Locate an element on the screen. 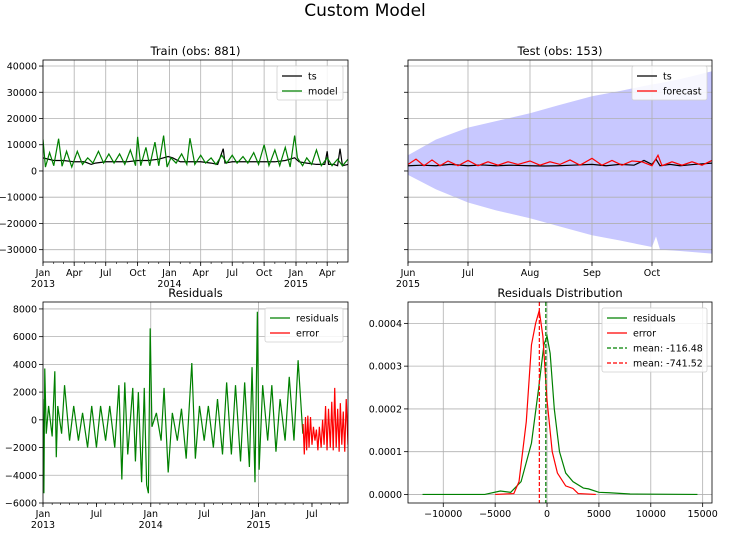 The height and width of the screenshot is (542, 730). subplot-title: Test (obs: 153) is located at coordinates (559, 51).